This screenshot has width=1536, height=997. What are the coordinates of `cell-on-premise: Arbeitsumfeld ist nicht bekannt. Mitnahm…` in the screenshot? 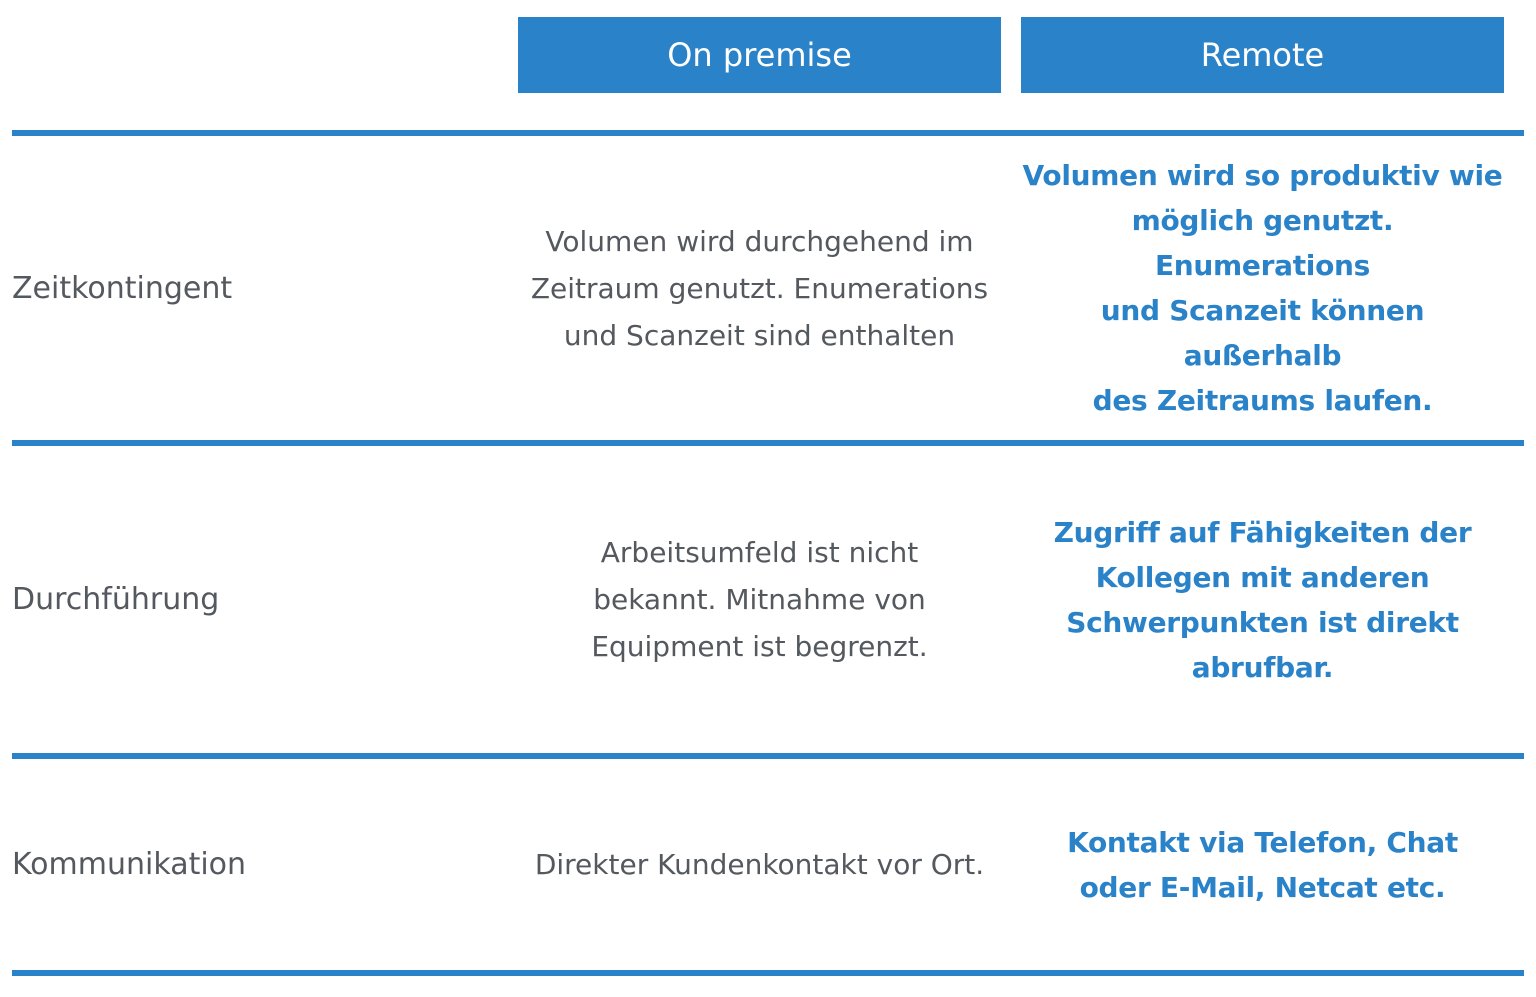 It's located at (759, 599).